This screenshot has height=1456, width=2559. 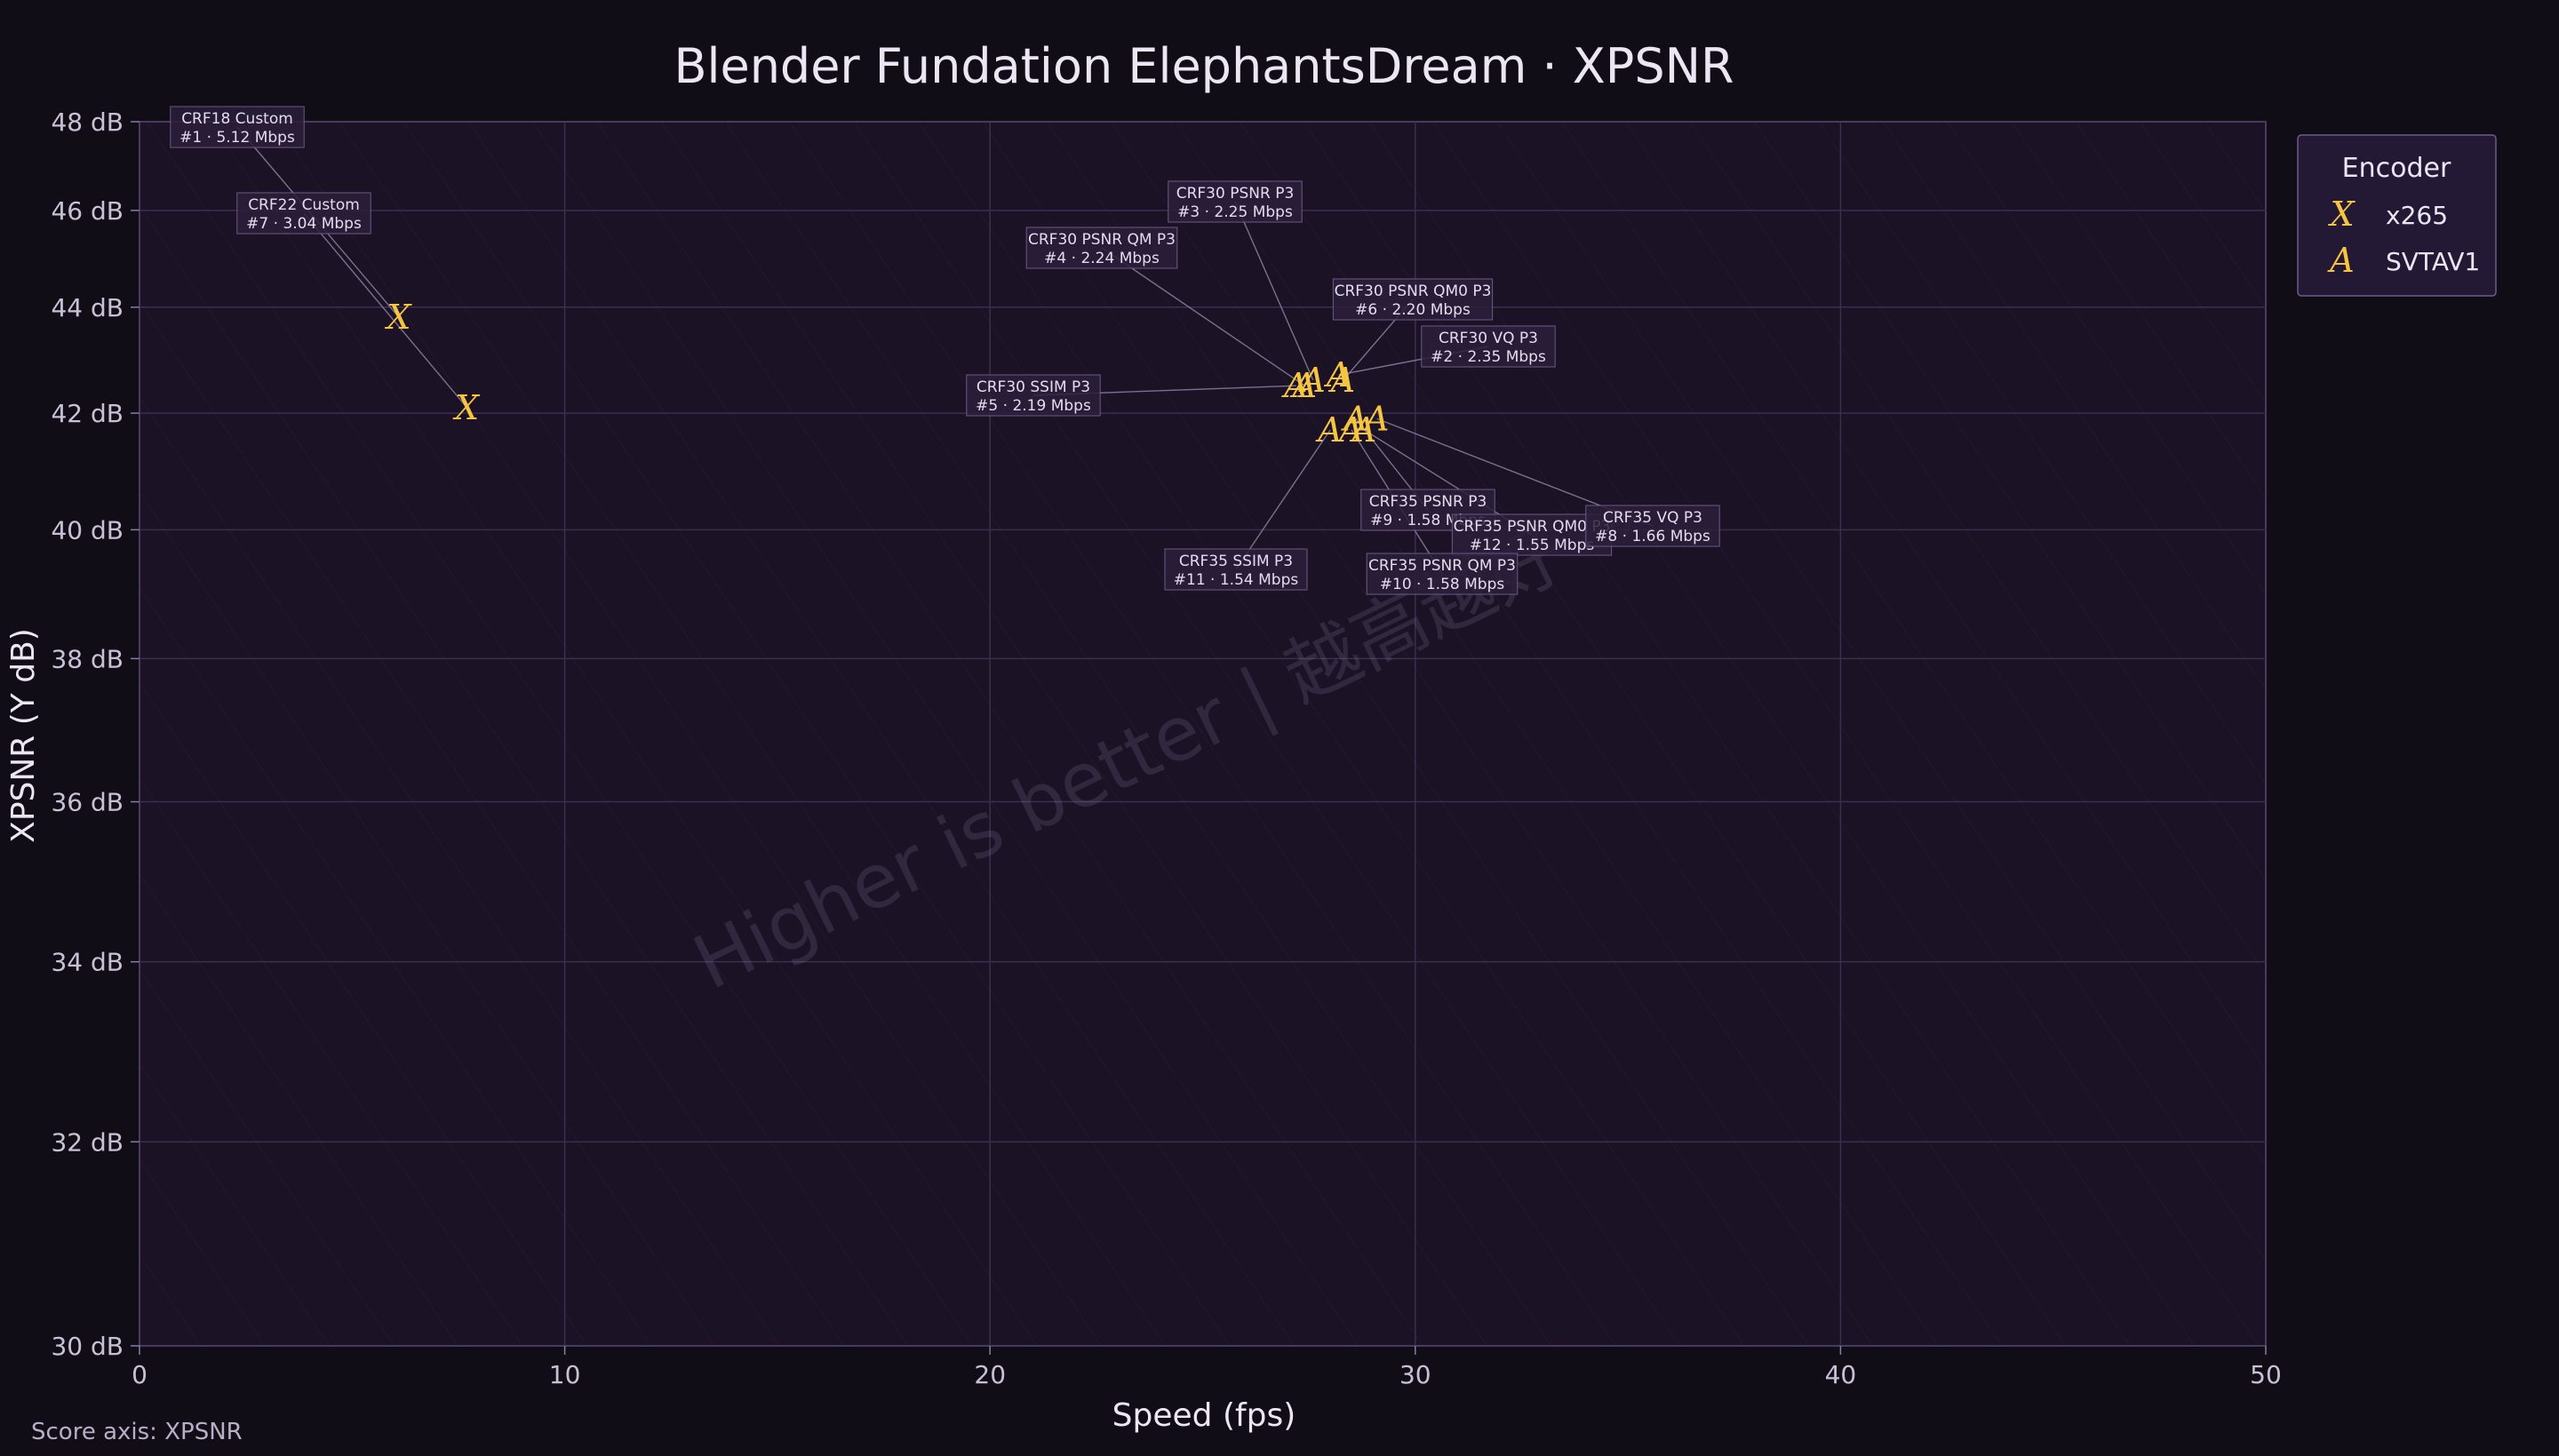 What do you see at coordinates (1532, 527) in the screenshot?
I see `annotation-label: CRF35 PSNR QM0 P3` at bounding box center [1532, 527].